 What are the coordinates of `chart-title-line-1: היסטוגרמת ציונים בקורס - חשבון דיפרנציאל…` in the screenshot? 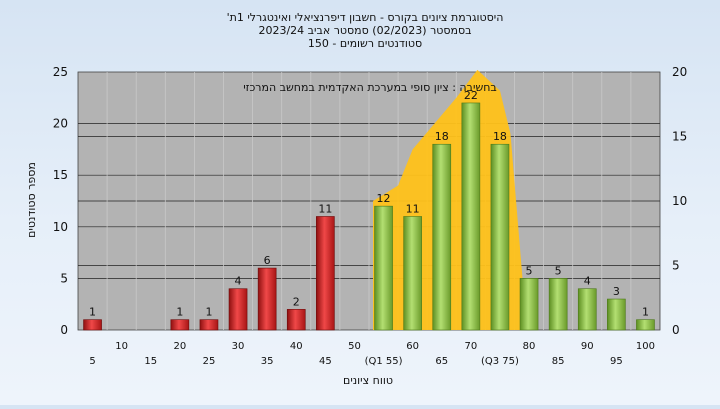 It's located at (365, 17).